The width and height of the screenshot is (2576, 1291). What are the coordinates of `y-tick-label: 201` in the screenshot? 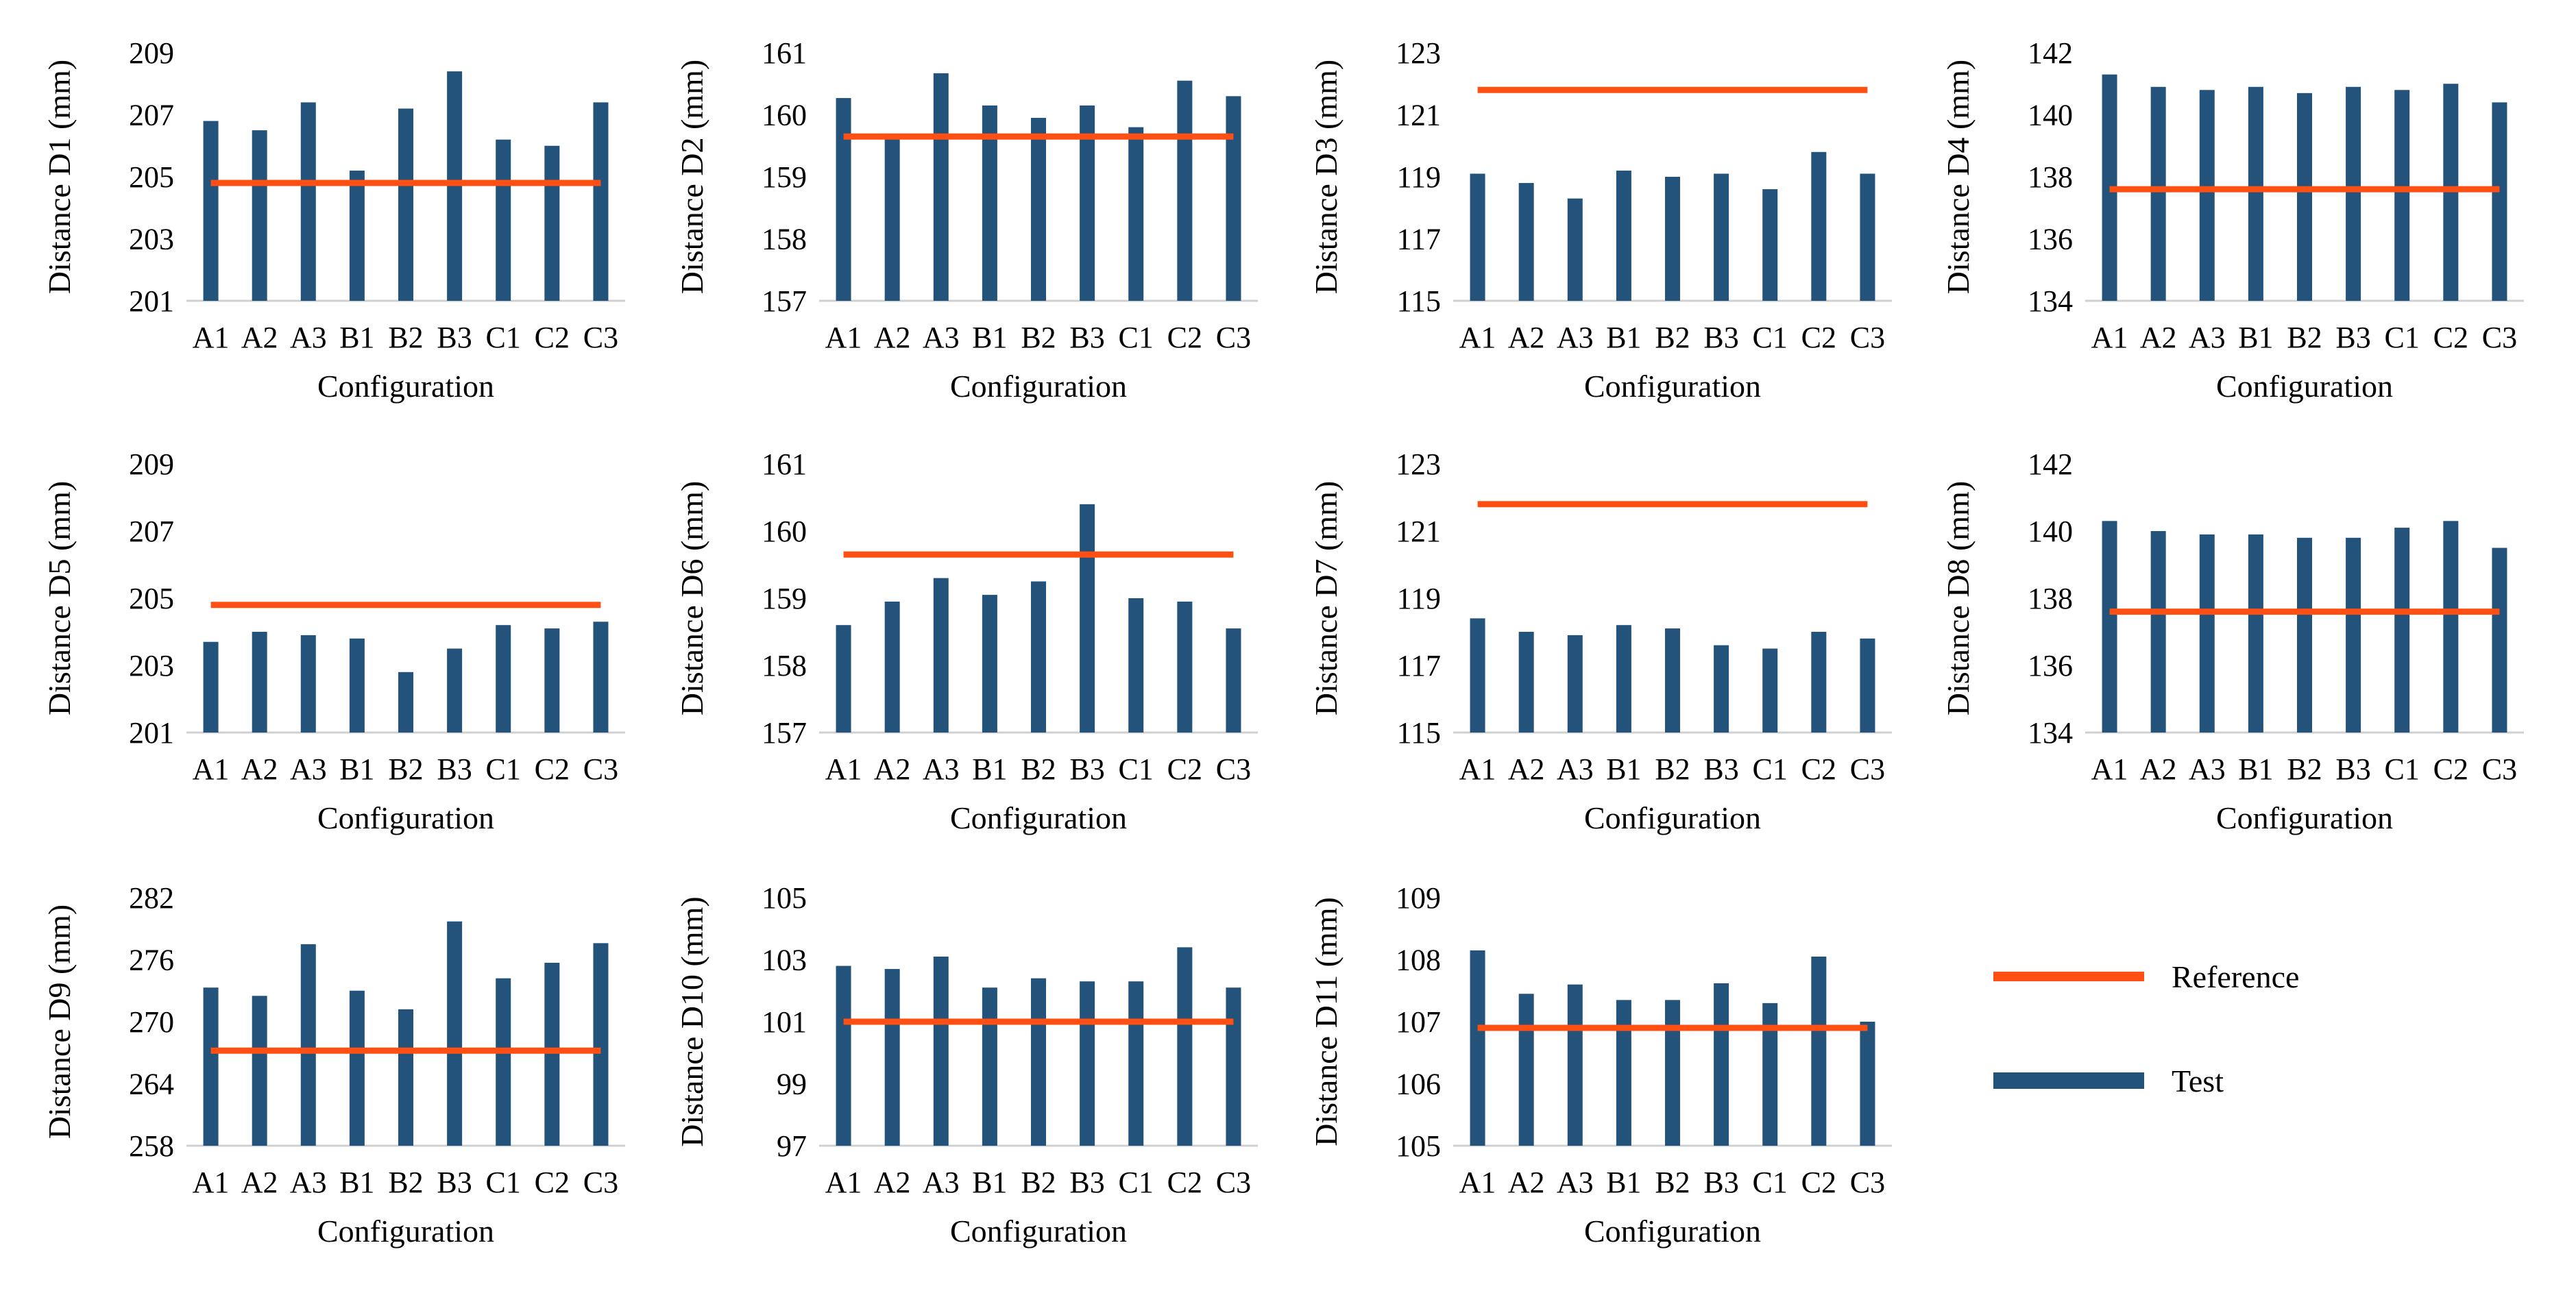 It's located at (151, 733).